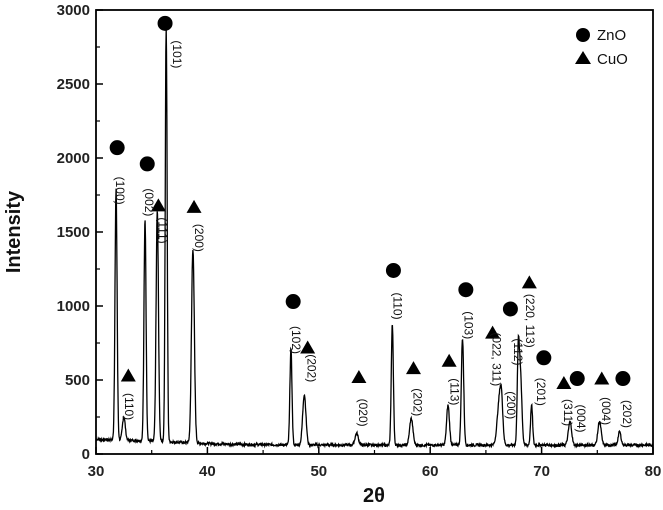 Image resolution: width=663 pixels, height=510 pixels. What do you see at coordinates (611, 35) in the screenshot?
I see `legend-zno-label: ZnO` at bounding box center [611, 35].